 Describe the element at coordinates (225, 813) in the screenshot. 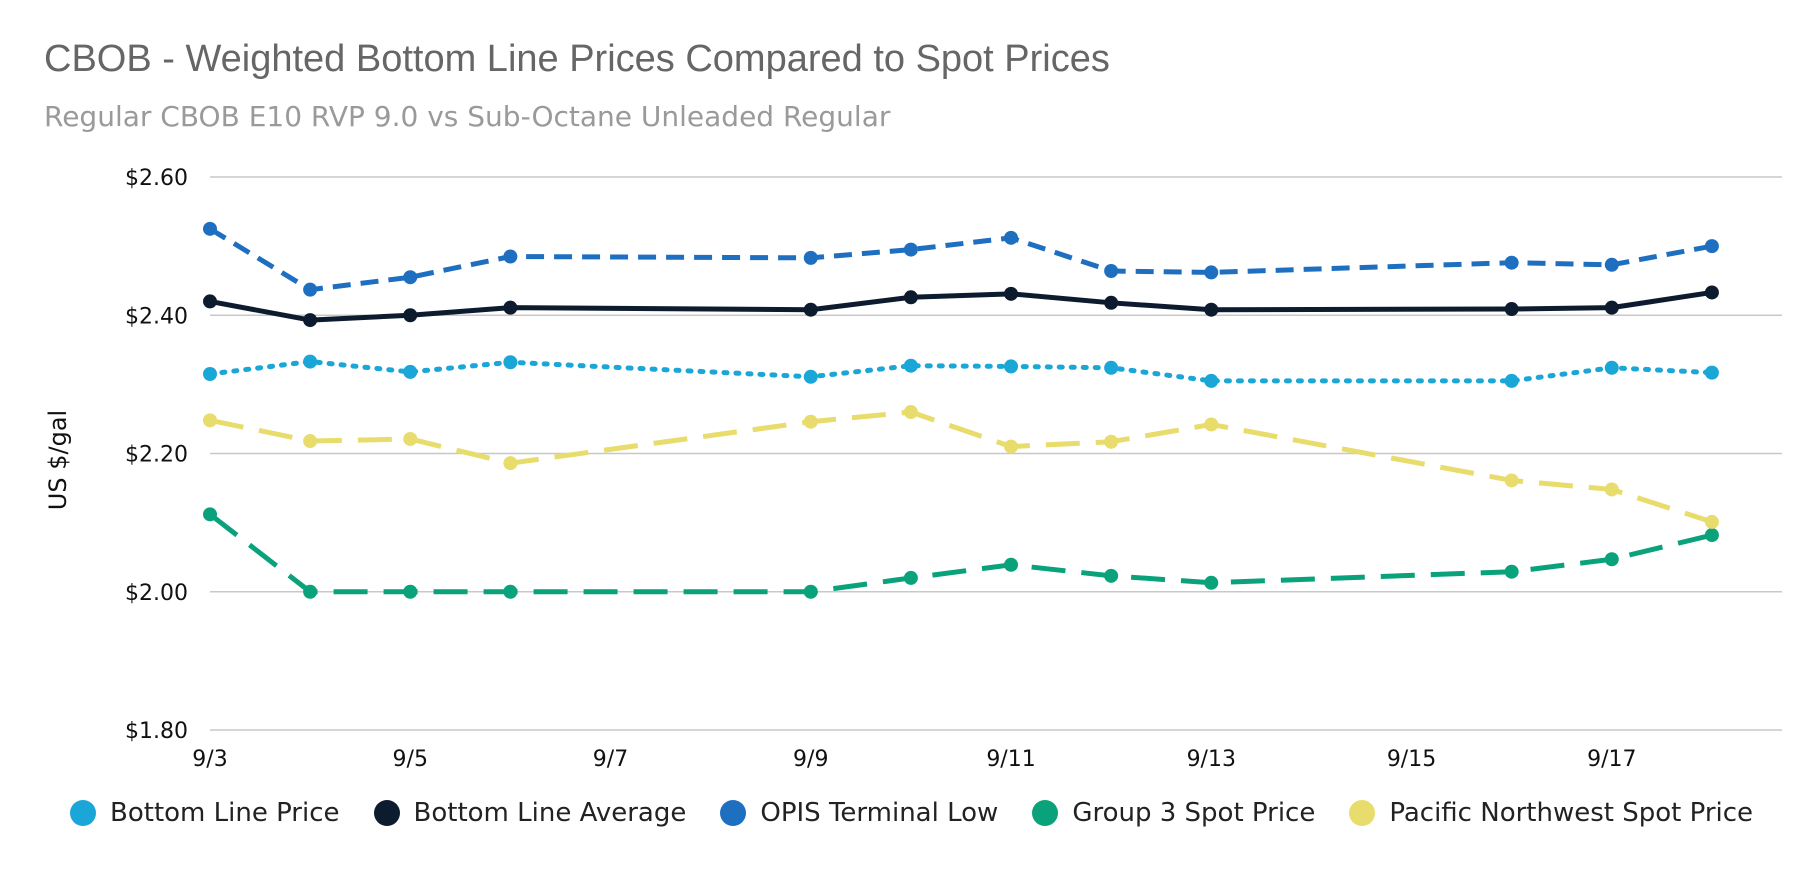

I see `legend-label: Bottom Line Price` at that location.